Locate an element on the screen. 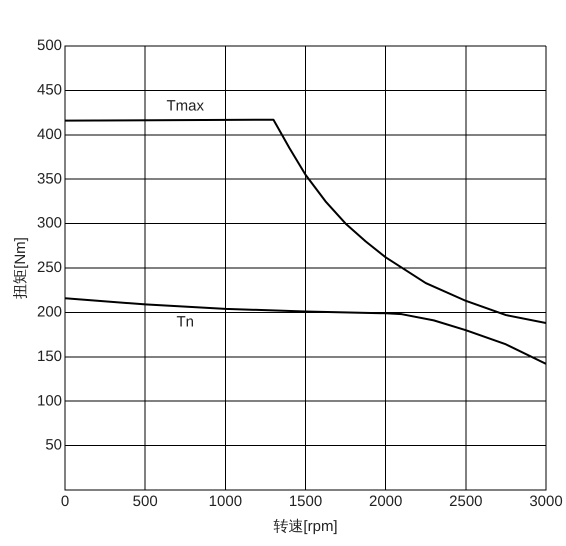  y-axis-title: 扭矩[Nm] is located at coordinates (21, 268).